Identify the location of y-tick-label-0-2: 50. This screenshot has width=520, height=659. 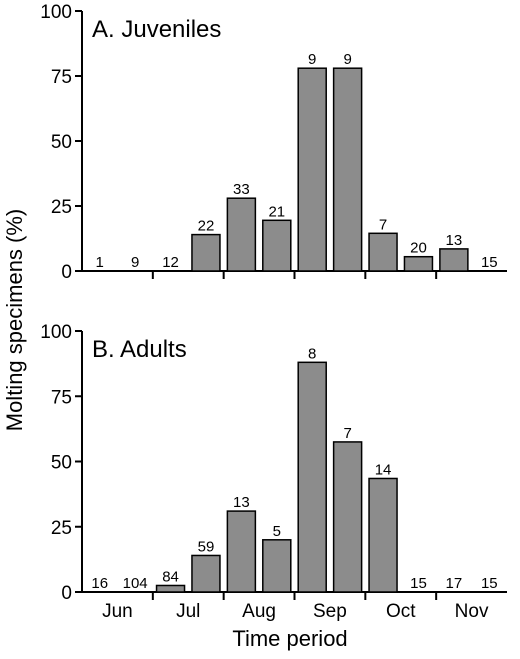
(61, 142).